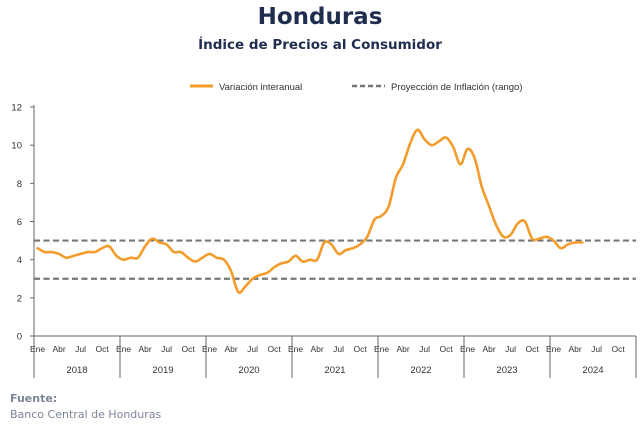 The height and width of the screenshot is (424, 640). Describe the element at coordinates (334, 370) in the screenshot. I see `year-label: 2021` at that location.